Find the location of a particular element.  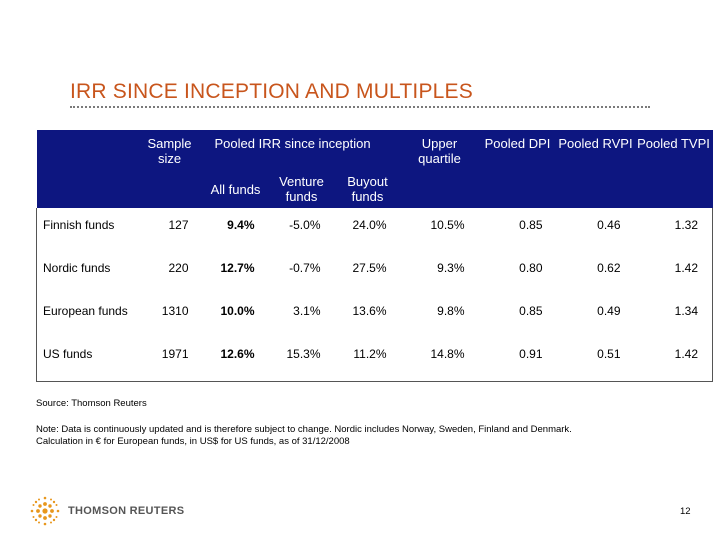

header-pooled-tvpi: Pooled TVPI is located at coordinates (673, 169).